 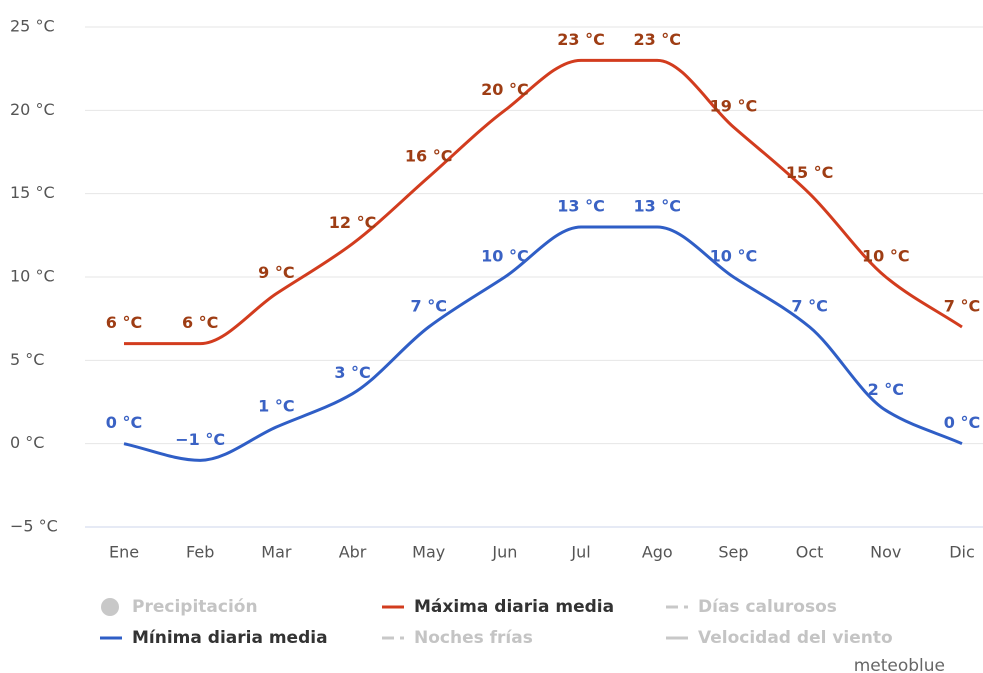 What do you see at coordinates (767, 607) in the screenshot?
I see `legend-label: Días calurosos` at bounding box center [767, 607].